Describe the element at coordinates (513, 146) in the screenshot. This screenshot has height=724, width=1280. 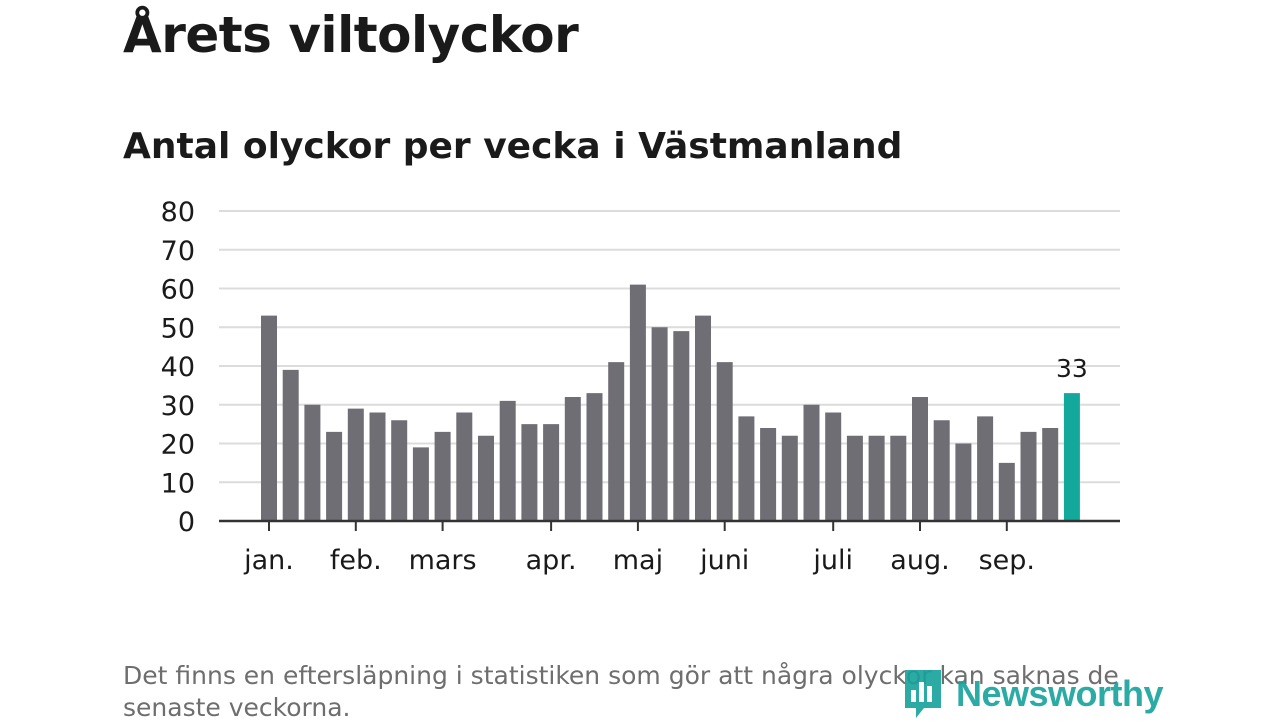
I see `chart-subtitle: Antal olyckor per vecka i Västmanland` at that location.